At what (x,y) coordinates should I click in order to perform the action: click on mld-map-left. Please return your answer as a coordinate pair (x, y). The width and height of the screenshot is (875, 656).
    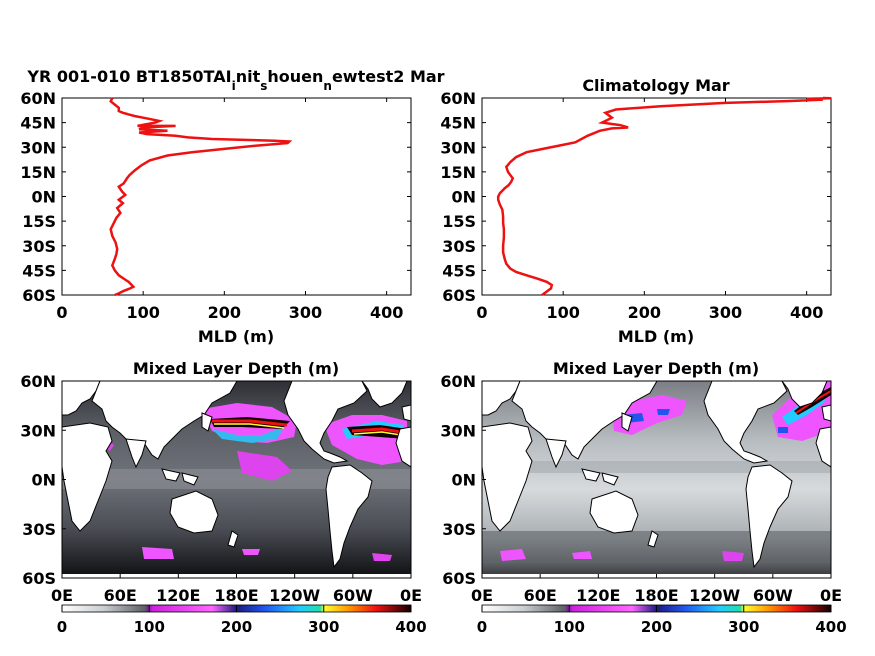
    Looking at the image, I should click on (236, 479).